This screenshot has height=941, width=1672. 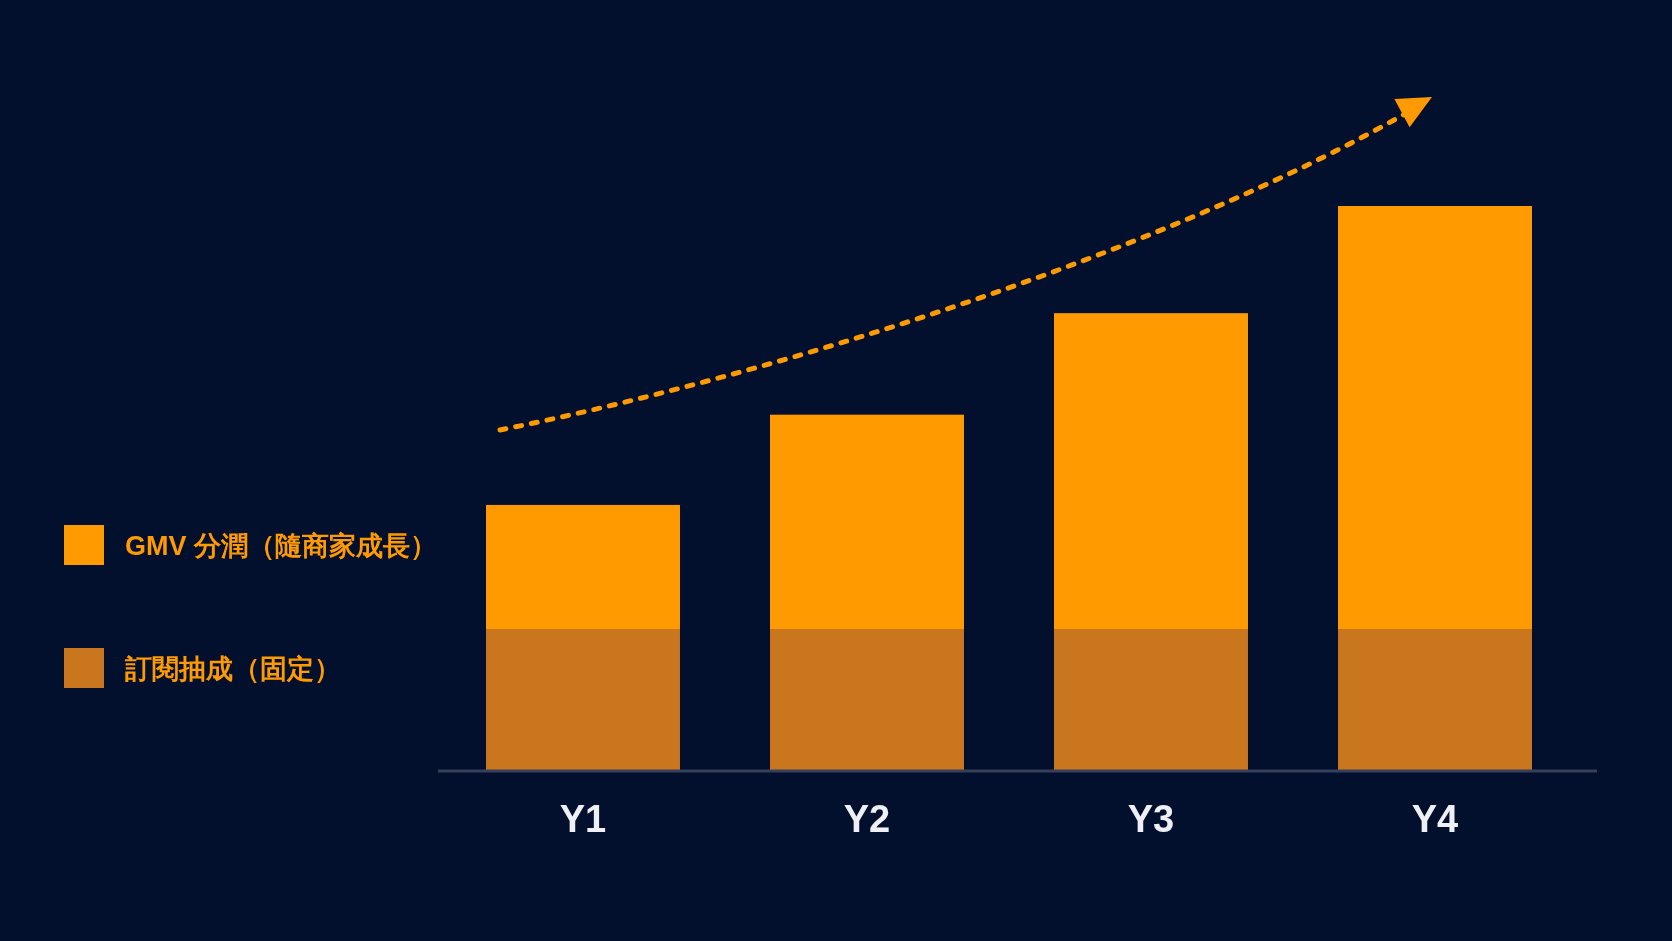 What do you see at coordinates (1151, 819) in the screenshot?
I see `x-tick-label: Y3` at bounding box center [1151, 819].